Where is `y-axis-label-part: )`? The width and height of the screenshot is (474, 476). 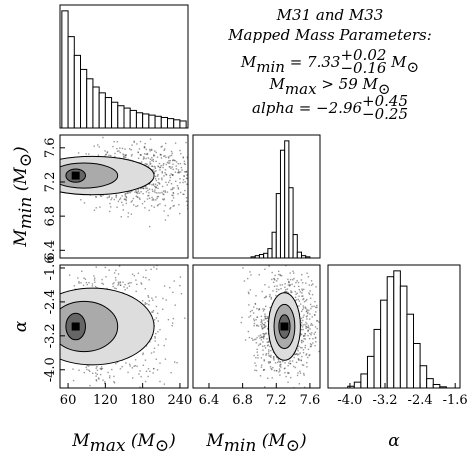
y-axis-label-part: ) is located at coordinates (21, 150).